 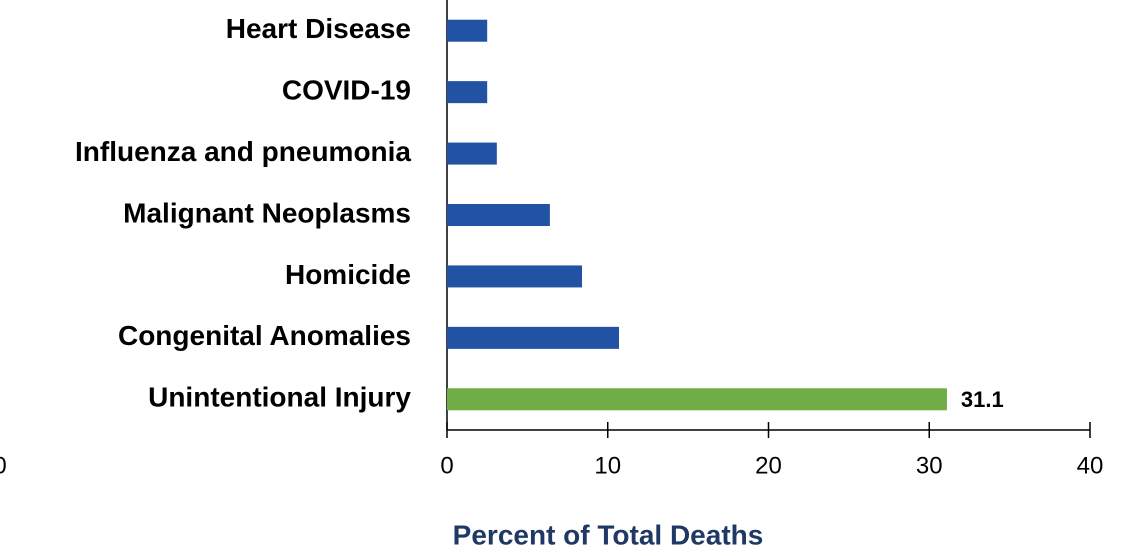 What do you see at coordinates (607, 465) in the screenshot?
I see `x-tick-label: 10` at bounding box center [607, 465].